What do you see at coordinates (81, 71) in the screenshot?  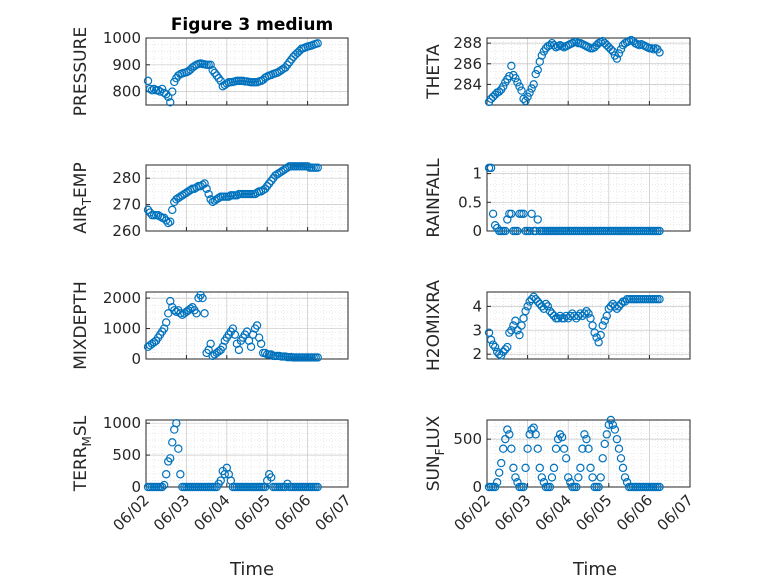 I see `y-axis-label: PRESSURE` at bounding box center [81, 71].